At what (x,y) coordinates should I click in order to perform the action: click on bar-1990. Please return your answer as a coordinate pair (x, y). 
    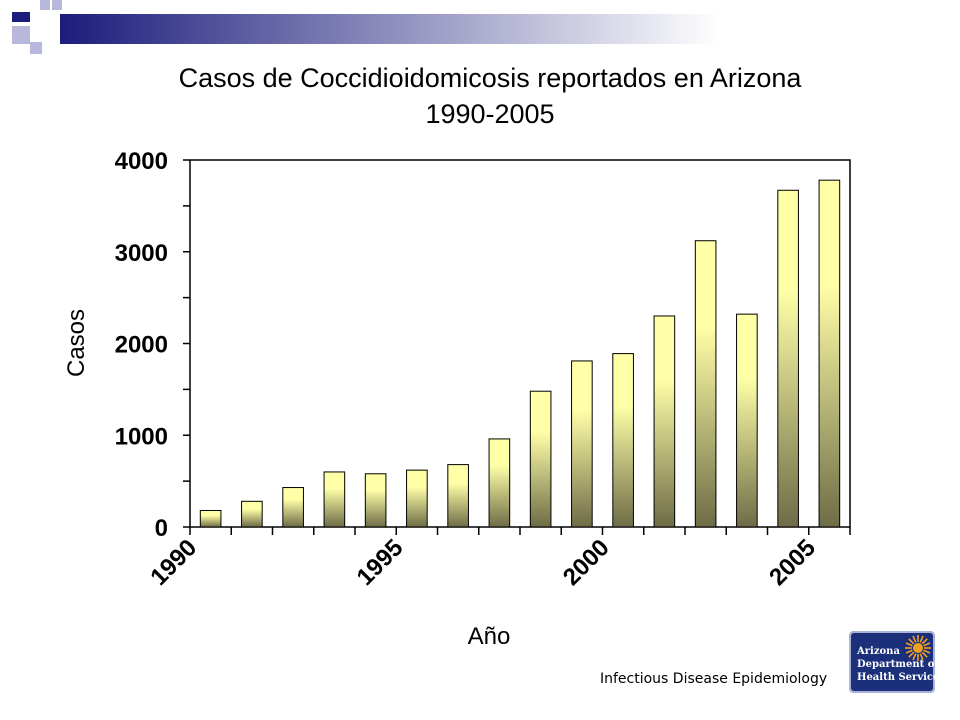
    Looking at the image, I should click on (210, 518).